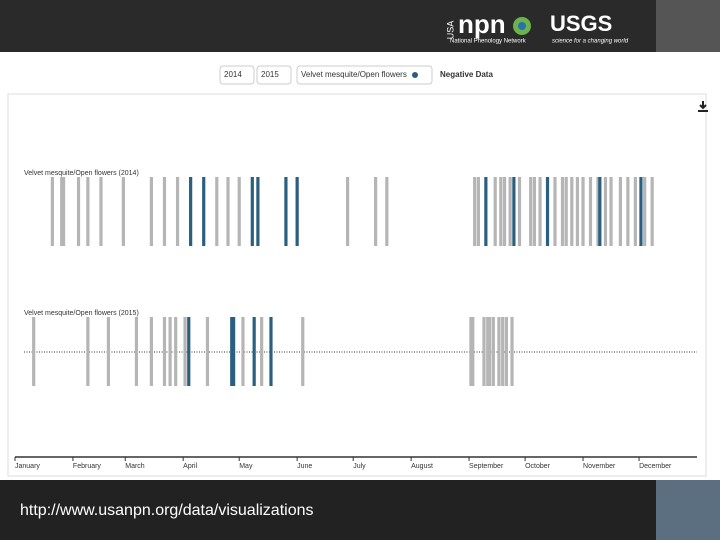  What do you see at coordinates (135, 466) in the screenshot?
I see `x-tick-label: March` at bounding box center [135, 466].